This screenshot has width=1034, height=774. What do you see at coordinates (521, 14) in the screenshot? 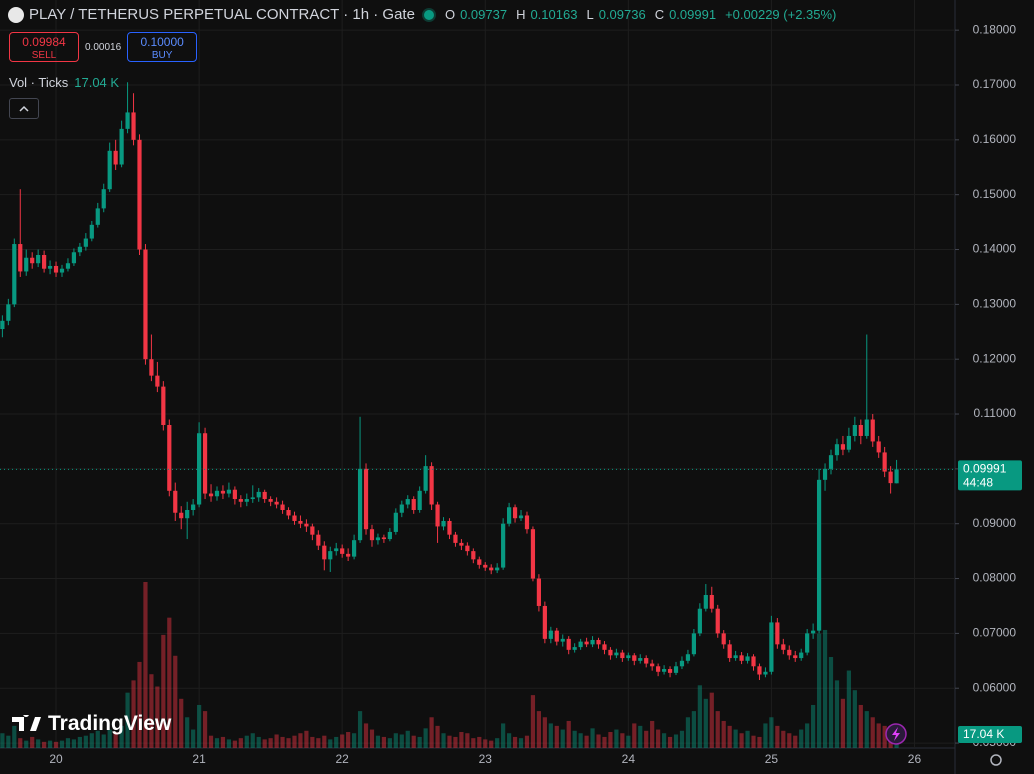
I see `ohlc-label: H` at bounding box center [521, 14].